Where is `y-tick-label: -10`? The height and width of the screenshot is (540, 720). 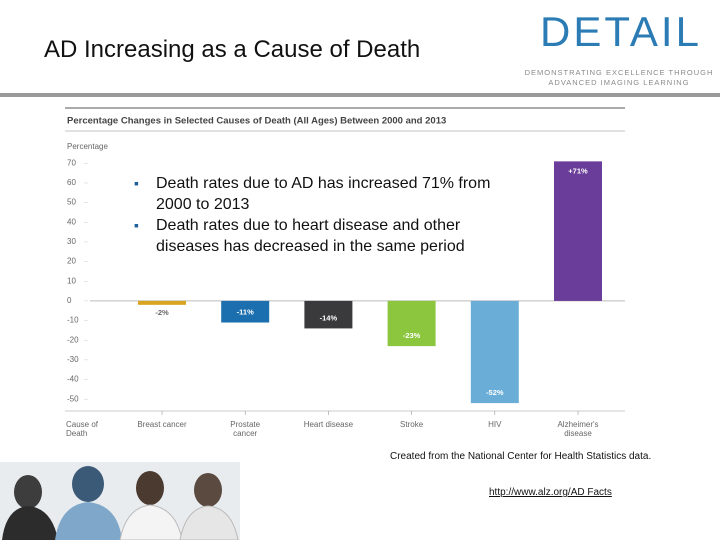 y-tick-label: -10 is located at coordinates (73, 320).